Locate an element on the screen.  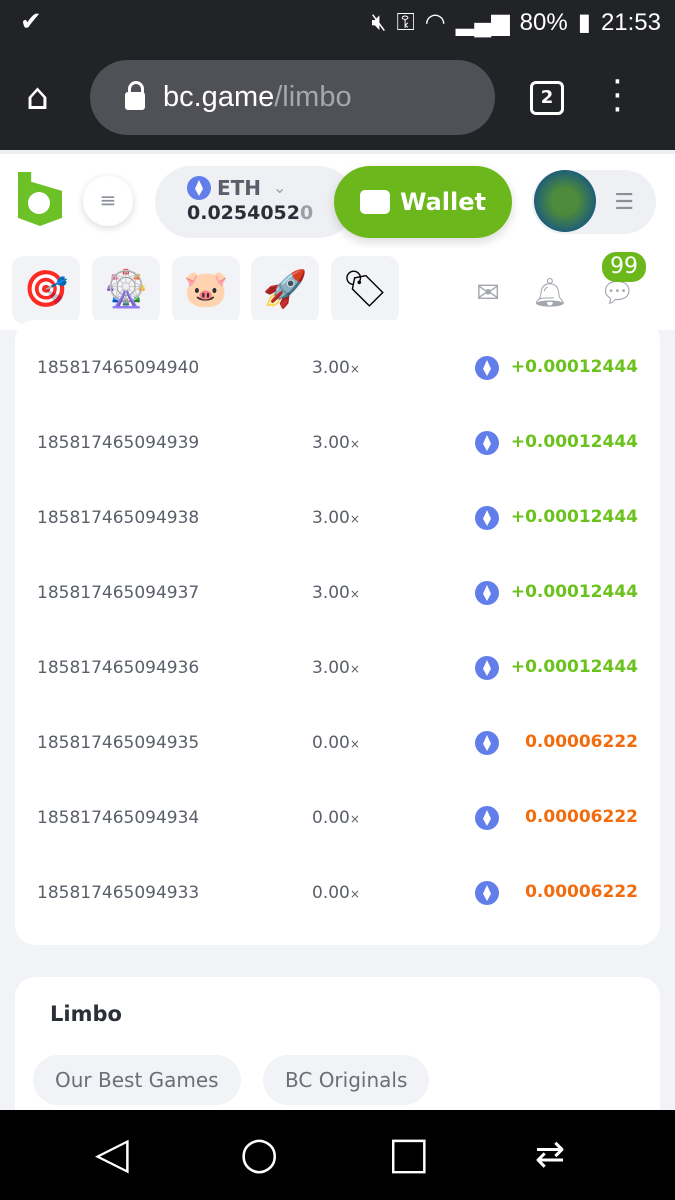
url-bar: bc.game/limbo is located at coordinates (292, 97).